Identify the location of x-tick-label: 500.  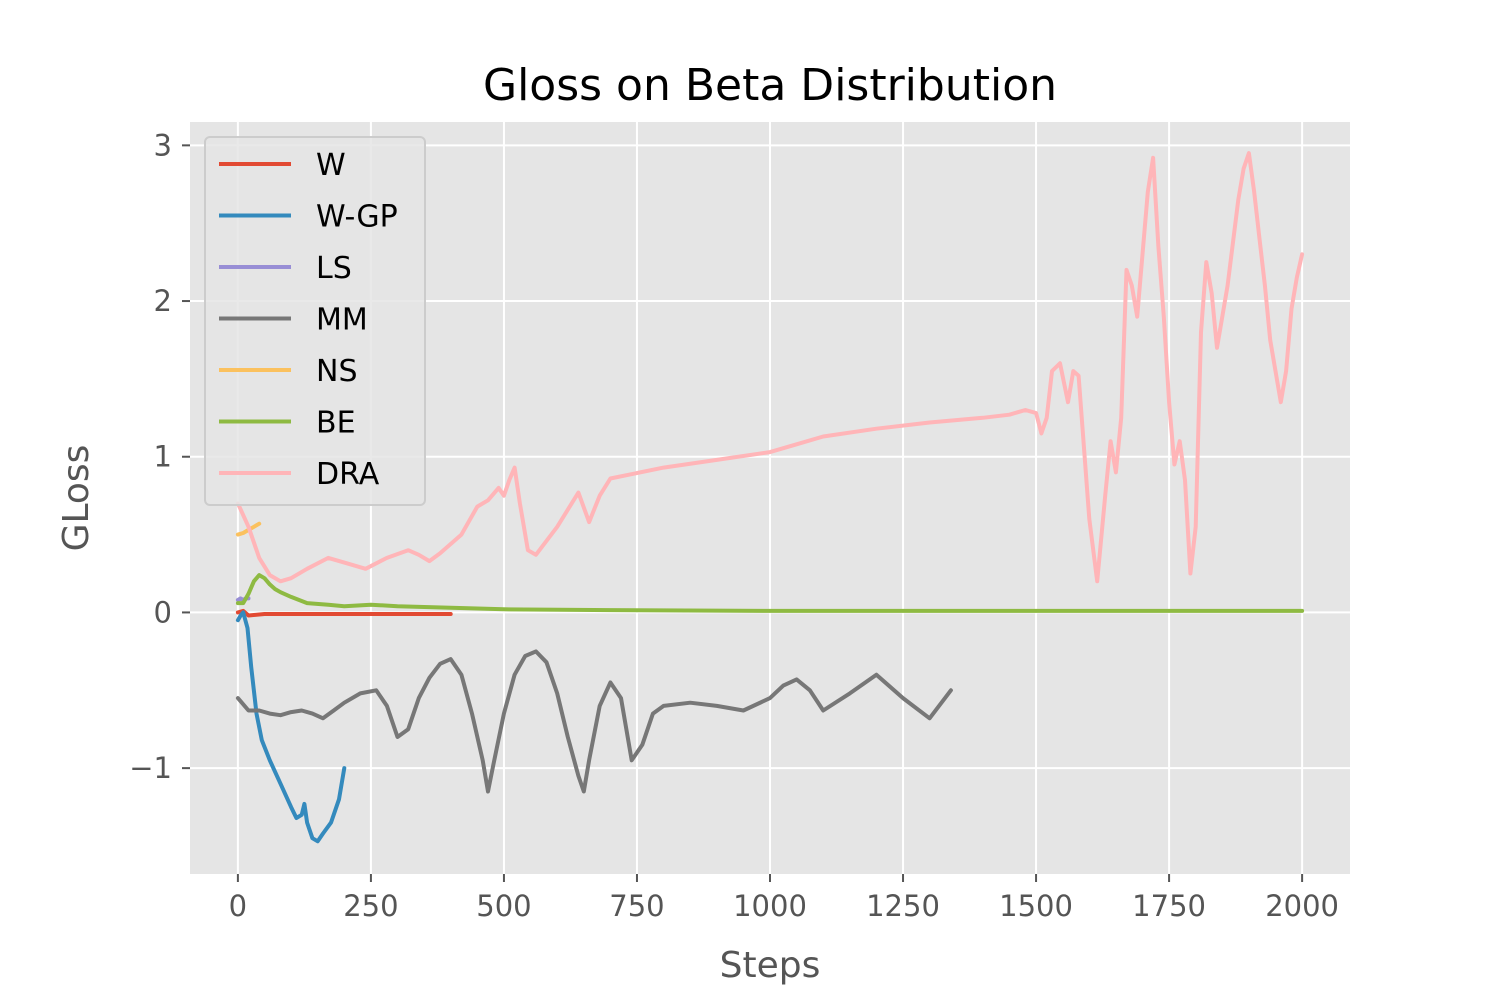
(503, 906).